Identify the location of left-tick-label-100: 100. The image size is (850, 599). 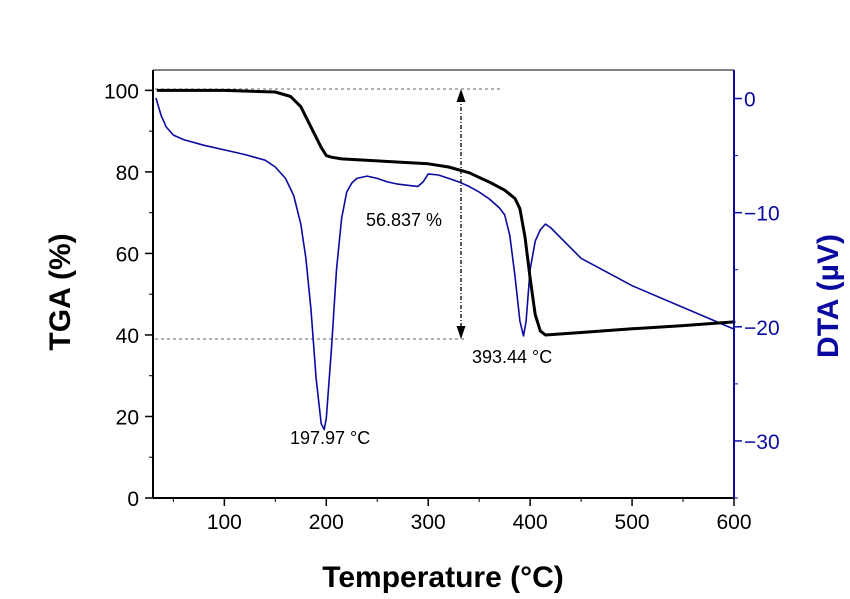
(121, 91).